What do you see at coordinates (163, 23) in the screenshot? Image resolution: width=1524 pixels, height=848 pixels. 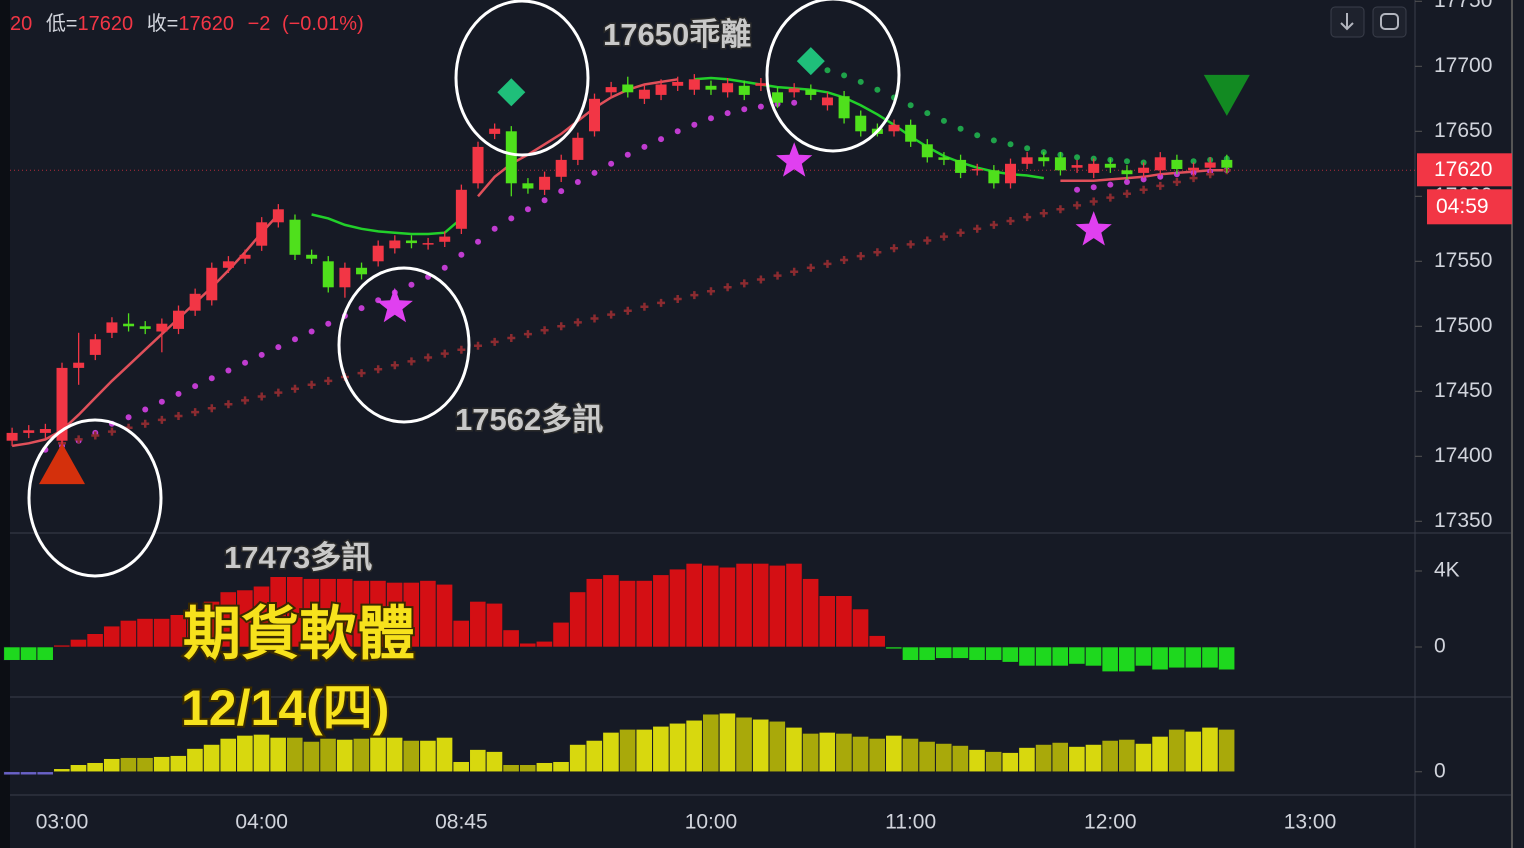 I see `header-close-label: 收=` at bounding box center [163, 23].